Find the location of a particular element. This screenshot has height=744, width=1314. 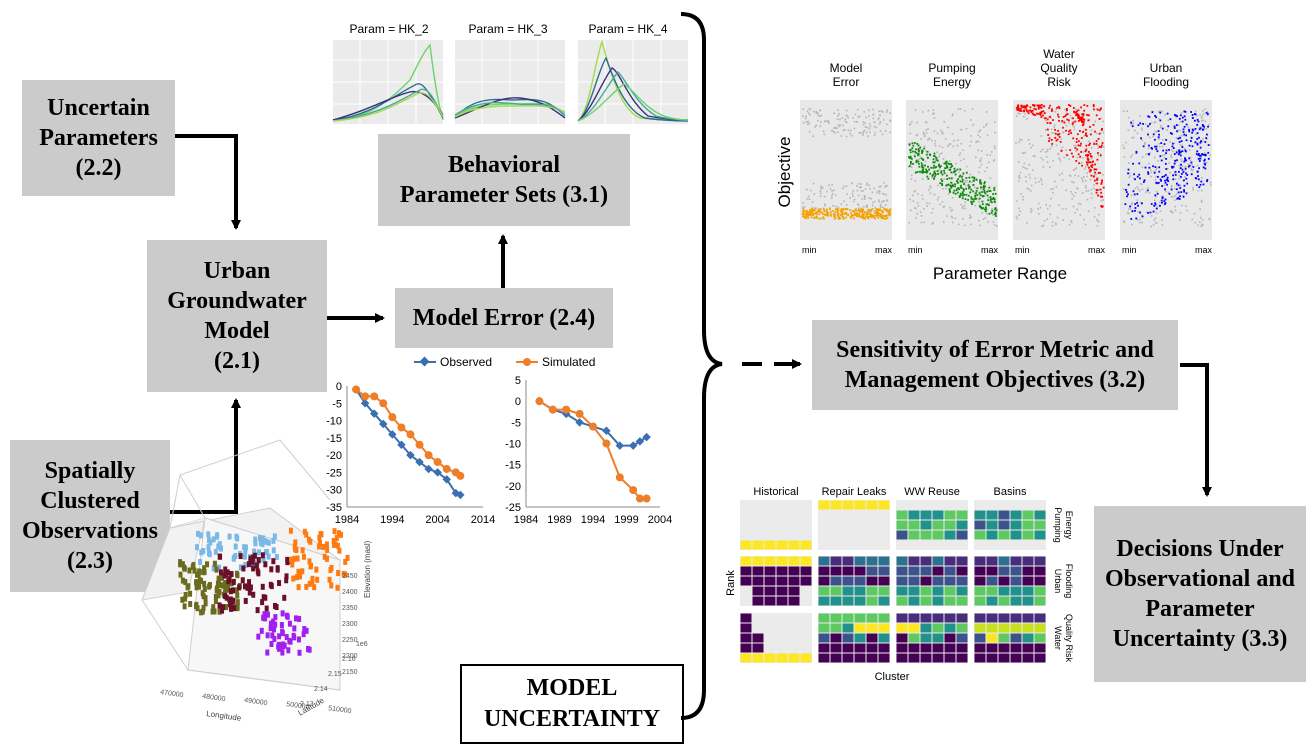

heatmap-row-title: Water is located at coordinates (1058, 638).